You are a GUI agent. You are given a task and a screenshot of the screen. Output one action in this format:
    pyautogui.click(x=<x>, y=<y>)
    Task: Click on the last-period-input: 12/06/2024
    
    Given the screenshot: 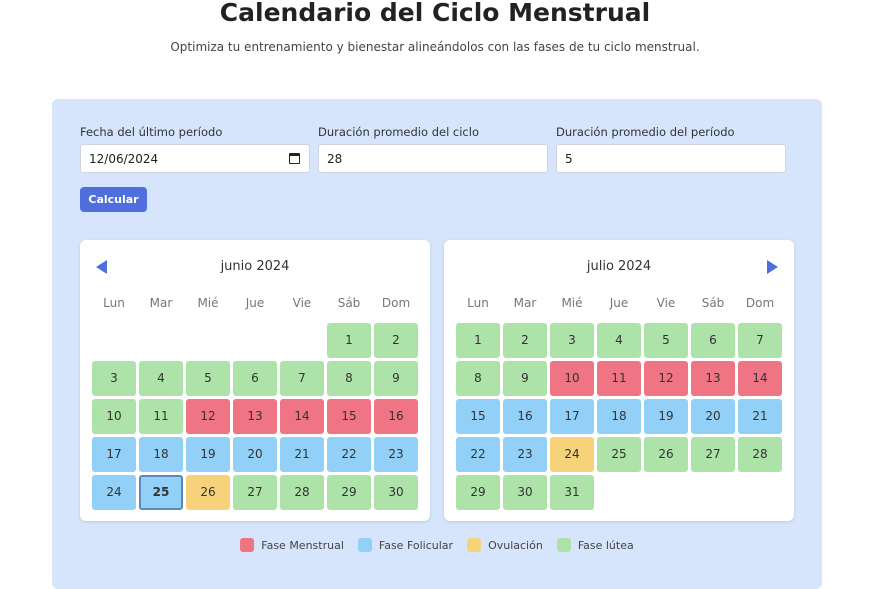 What is the action you would take?
    pyautogui.click(x=195, y=158)
    